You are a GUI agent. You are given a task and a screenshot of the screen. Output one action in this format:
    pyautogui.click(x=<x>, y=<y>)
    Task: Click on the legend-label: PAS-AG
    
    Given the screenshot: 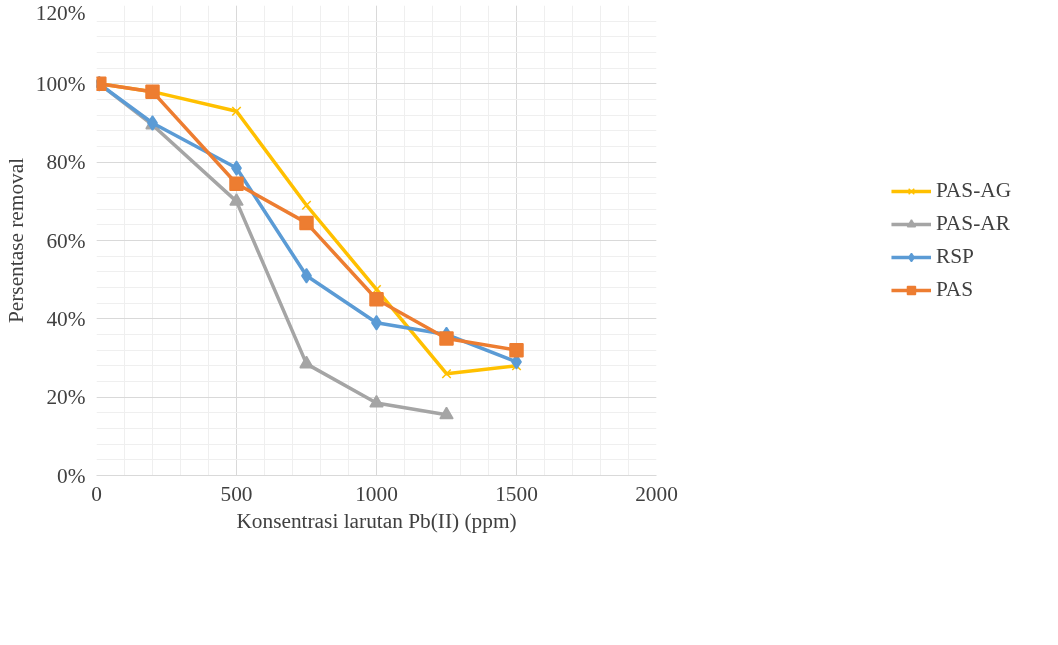 What is the action you would take?
    pyautogui.click(x=973, y=190)
    